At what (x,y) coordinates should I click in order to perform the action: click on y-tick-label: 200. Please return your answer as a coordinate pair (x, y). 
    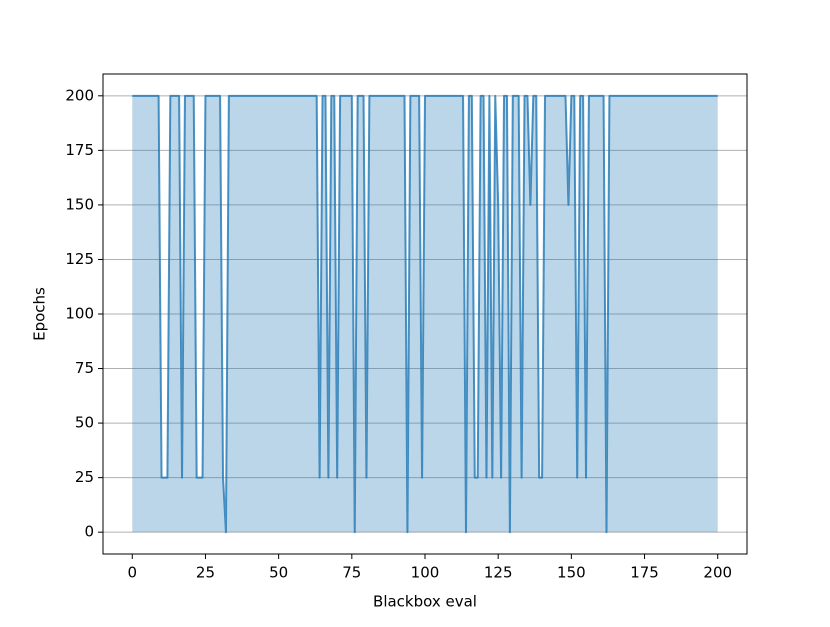
    Looking at the image, I should click on (79, 95).